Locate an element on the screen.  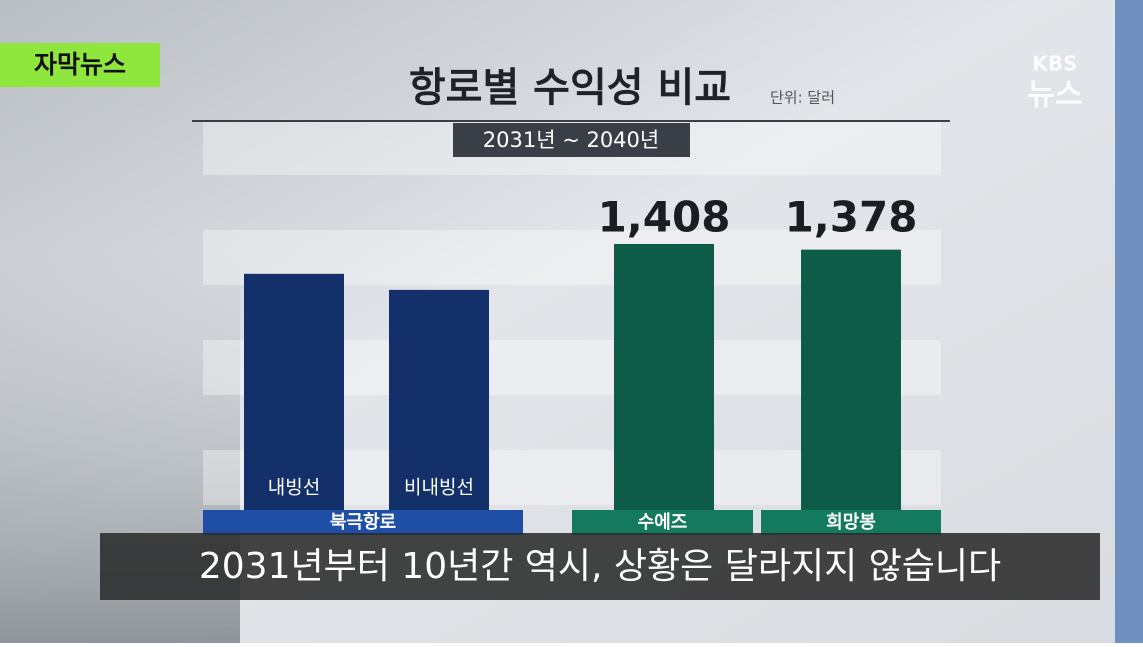
logo-top: KBS is located at coordinates (1054, 64).